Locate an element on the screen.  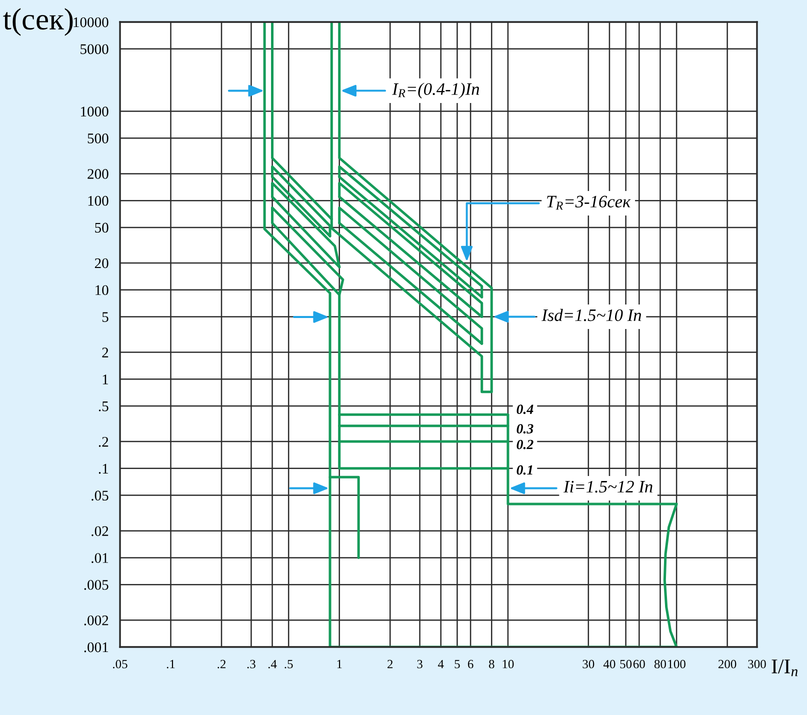
y-tick-label: .002 is located at coordinates (96, 620).